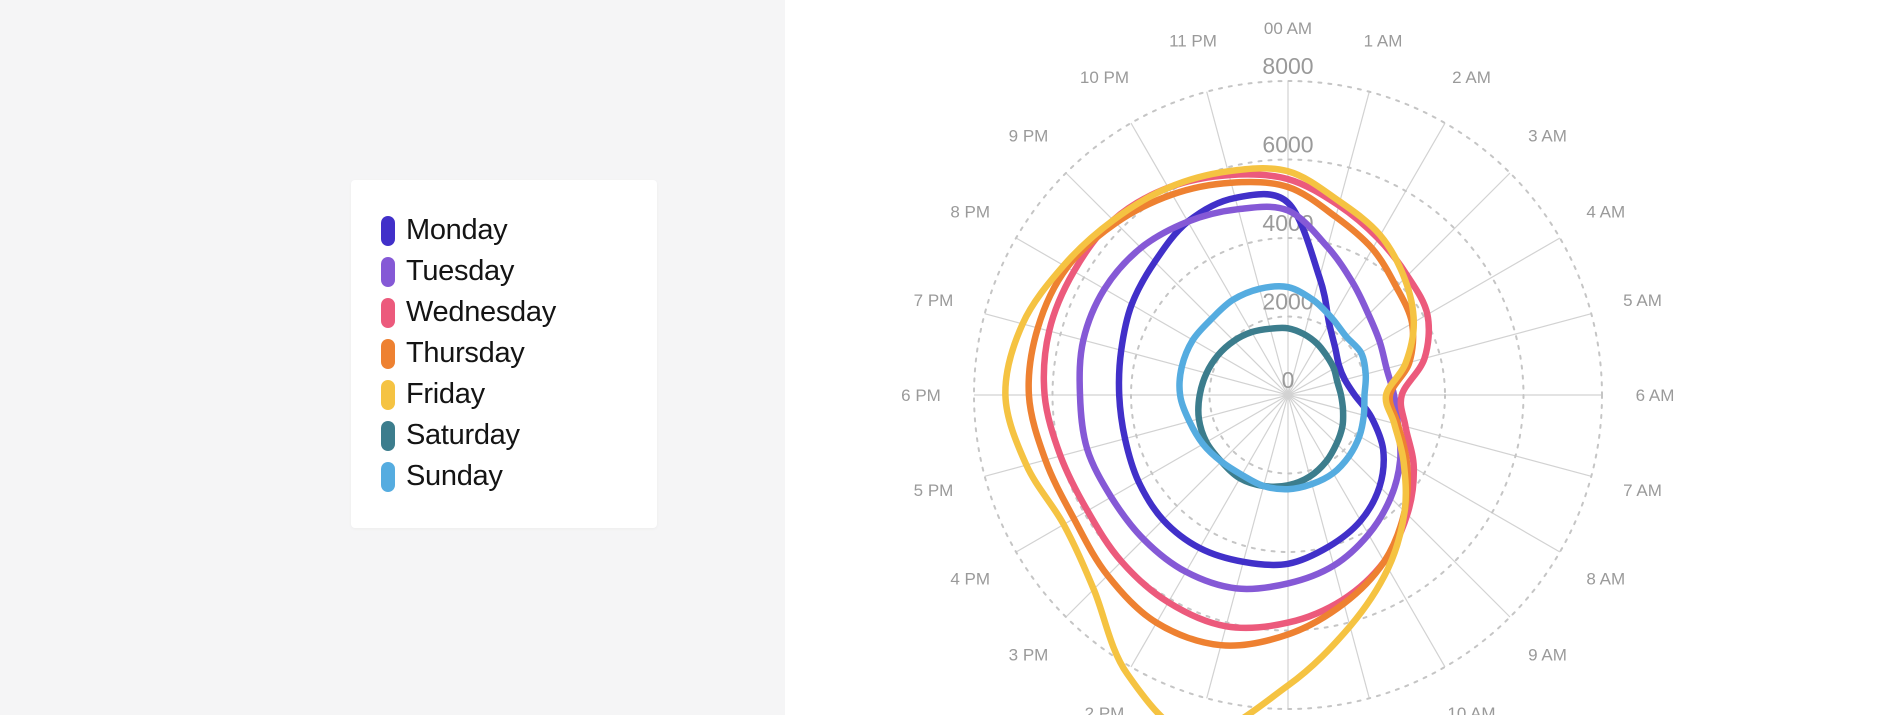 The width and height of the screenshot is (1878, 715). What do you see at coordinates (519, 271) in the screenshot?
I see `legend-item-tuesday: Tuesday` at bounding box center [519, 271].